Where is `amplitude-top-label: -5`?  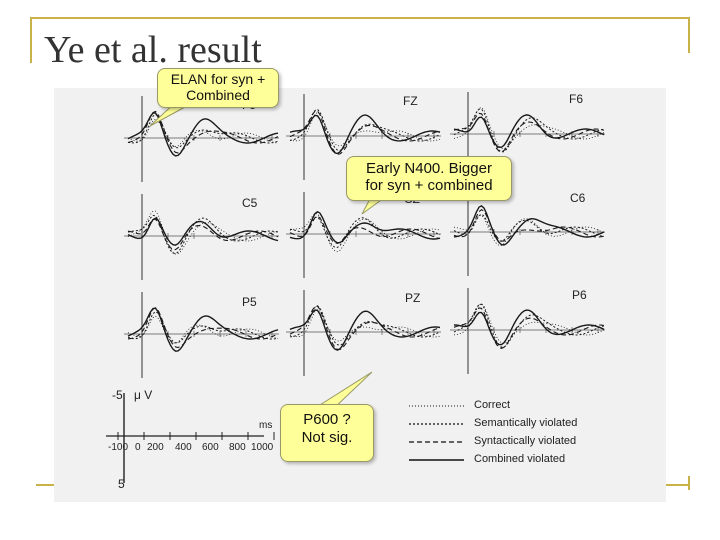 amplitude-top-label: -5 is located at coordinates (117, 395).